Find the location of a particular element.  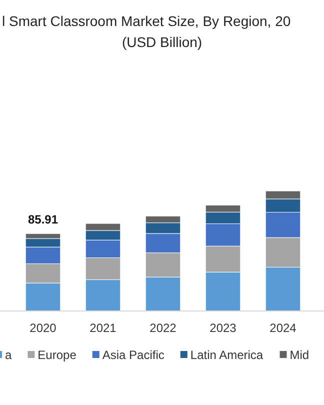

x-tick-label: 2021 is located at coordinates (103, 328).